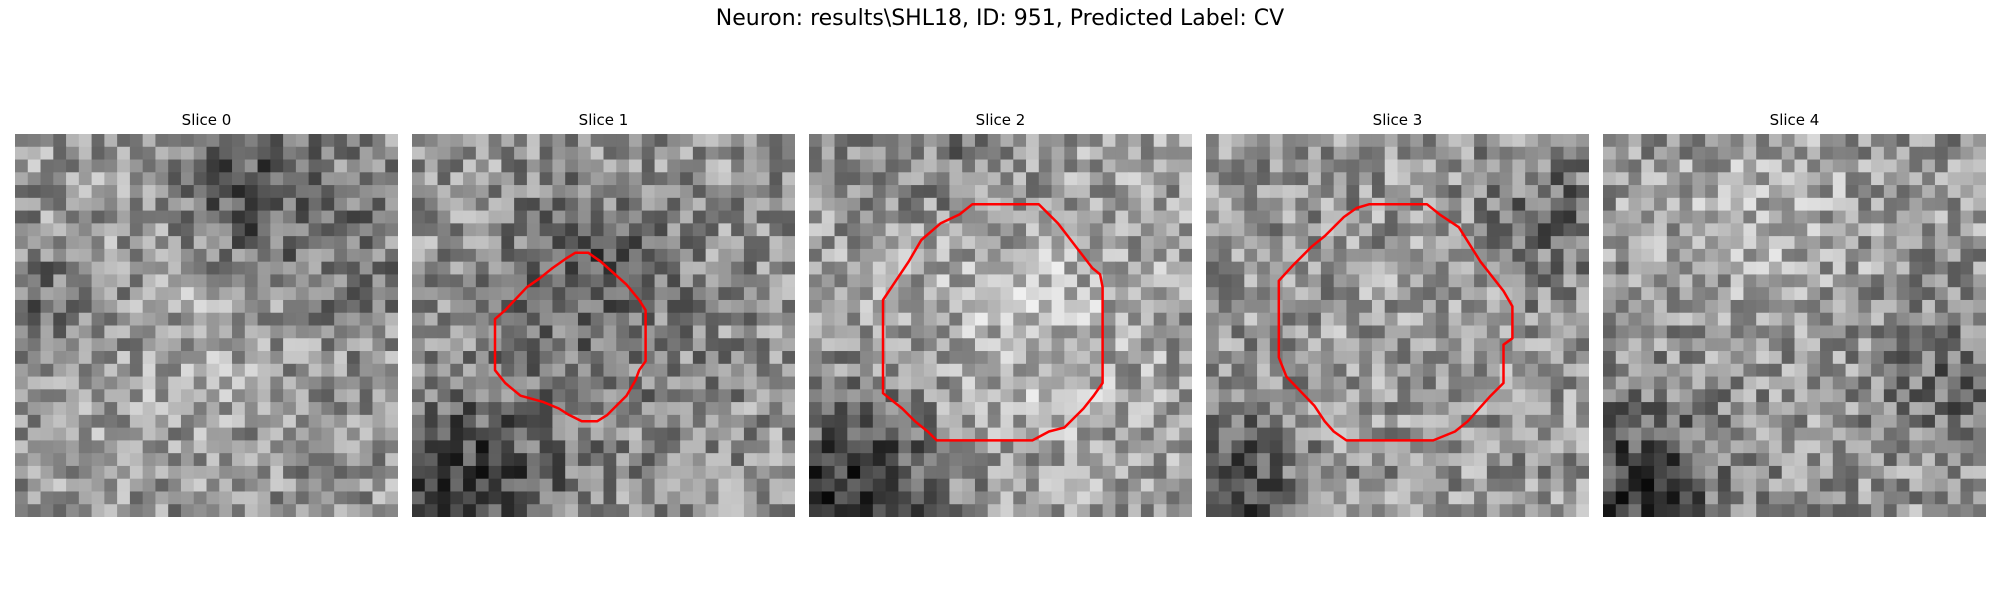 The height and width of the screenshot is (600, 2000). I want to click on slice-panel-0: Slice 0, so click(206, 312).